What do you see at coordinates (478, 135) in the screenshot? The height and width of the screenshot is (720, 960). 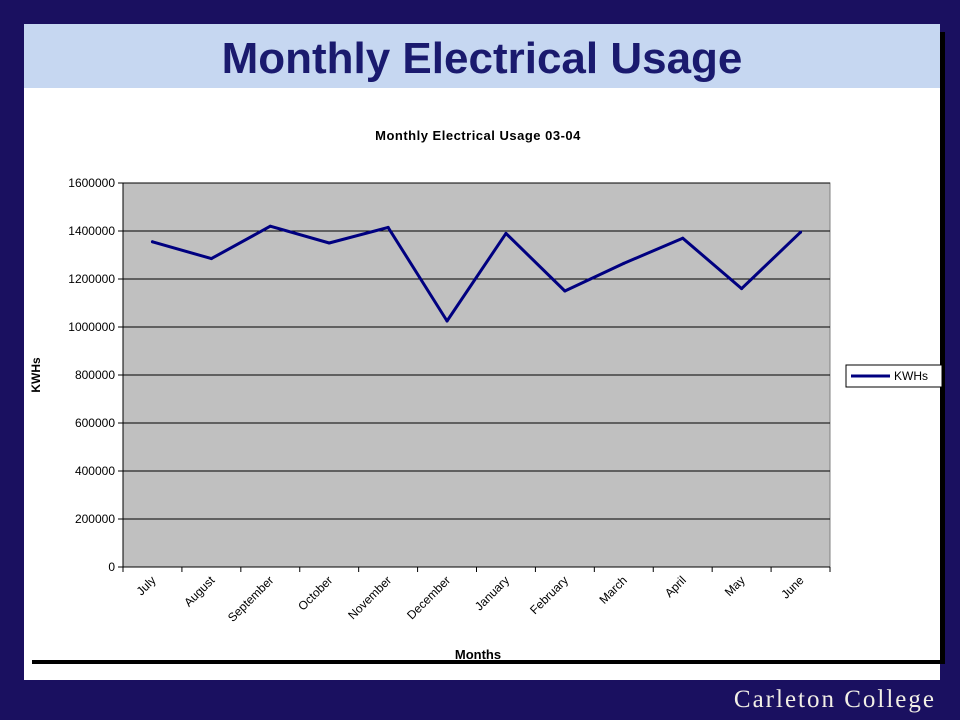 I see `chart-title: Monthly Electrical Usage 03-04` at bounding box center [478, 135].